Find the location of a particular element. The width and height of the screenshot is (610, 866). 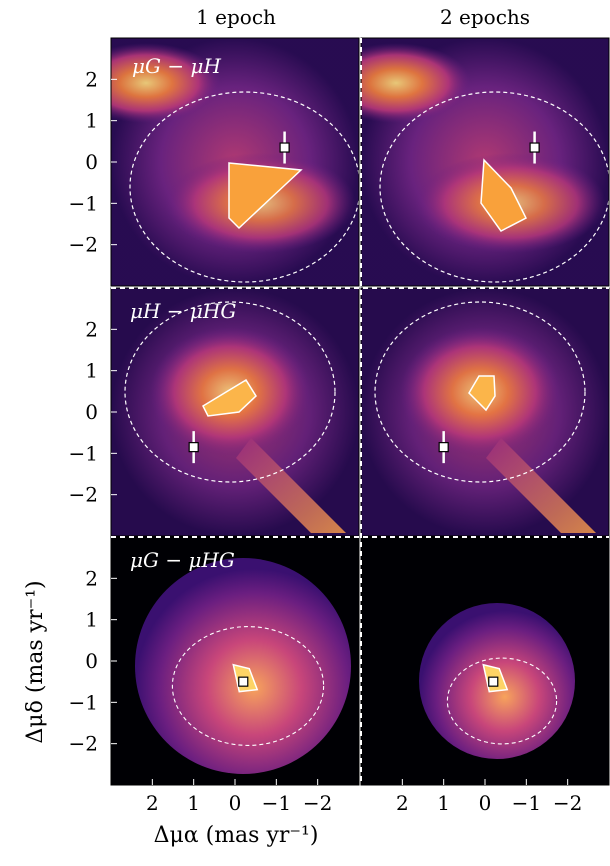

column-title-2: 2 epochs is located at coordinates (485, 17).